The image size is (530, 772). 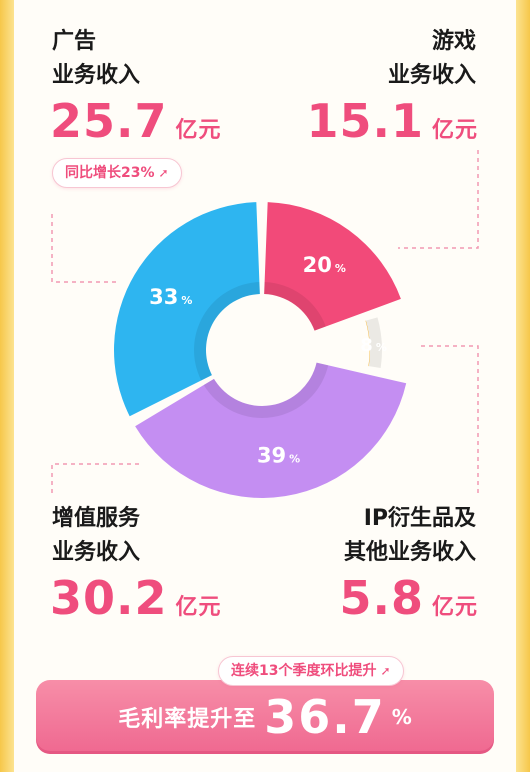 I want to click on vas-value: 30.2, so click(x=109, y=598).